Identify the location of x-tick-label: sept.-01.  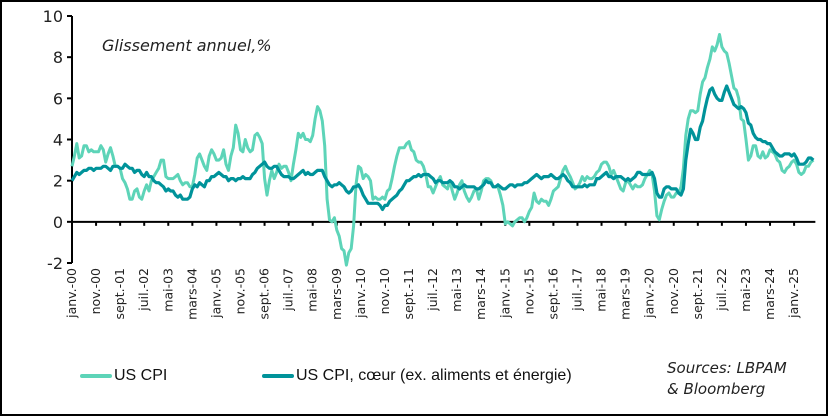
(119, 293).